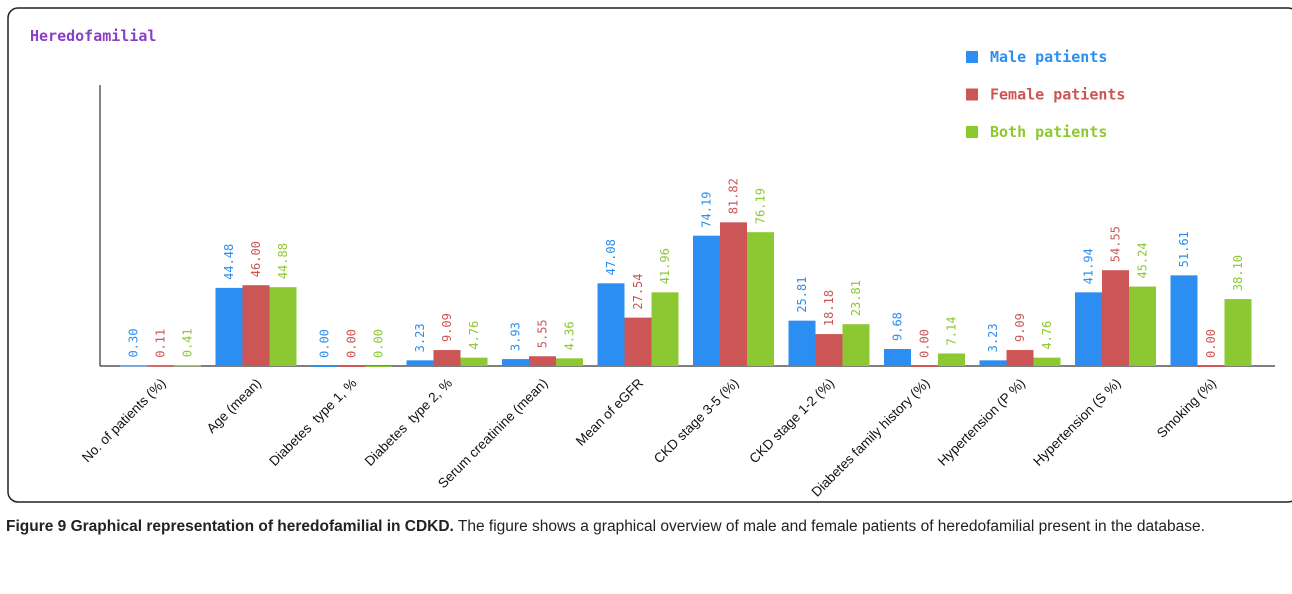 This screenshot has height=594, width=1292. I want to click on value-label: 9.68, so click(898, 326).